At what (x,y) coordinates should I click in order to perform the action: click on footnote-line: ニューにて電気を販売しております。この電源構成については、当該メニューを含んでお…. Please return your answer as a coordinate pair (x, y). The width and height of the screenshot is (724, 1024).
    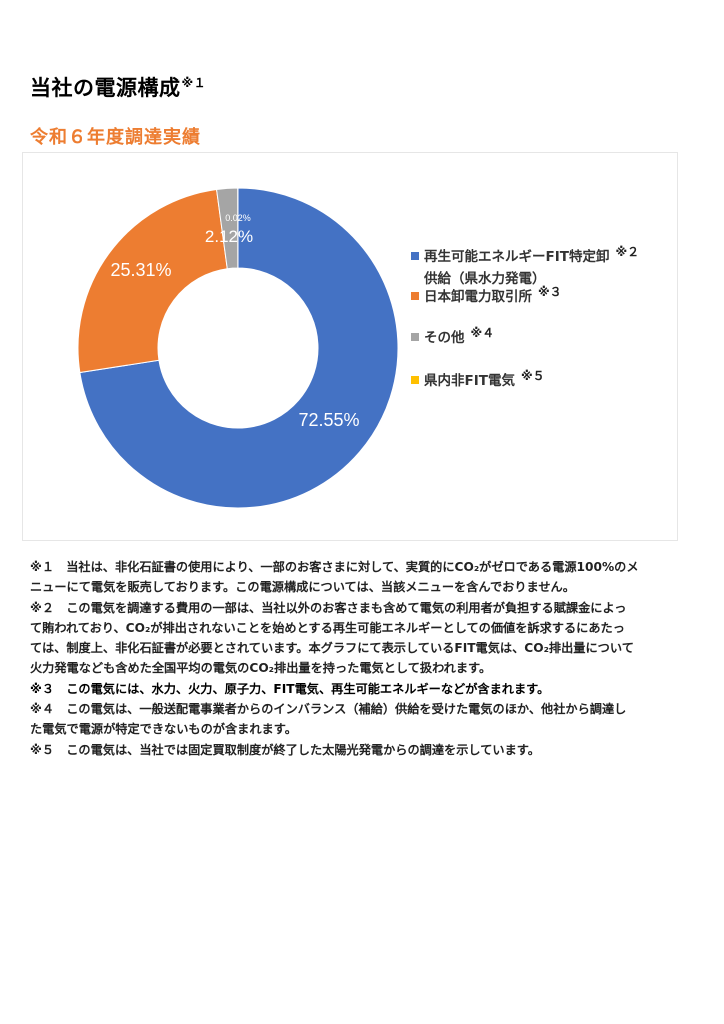
    Looking at the image, I should click on (302, 587).